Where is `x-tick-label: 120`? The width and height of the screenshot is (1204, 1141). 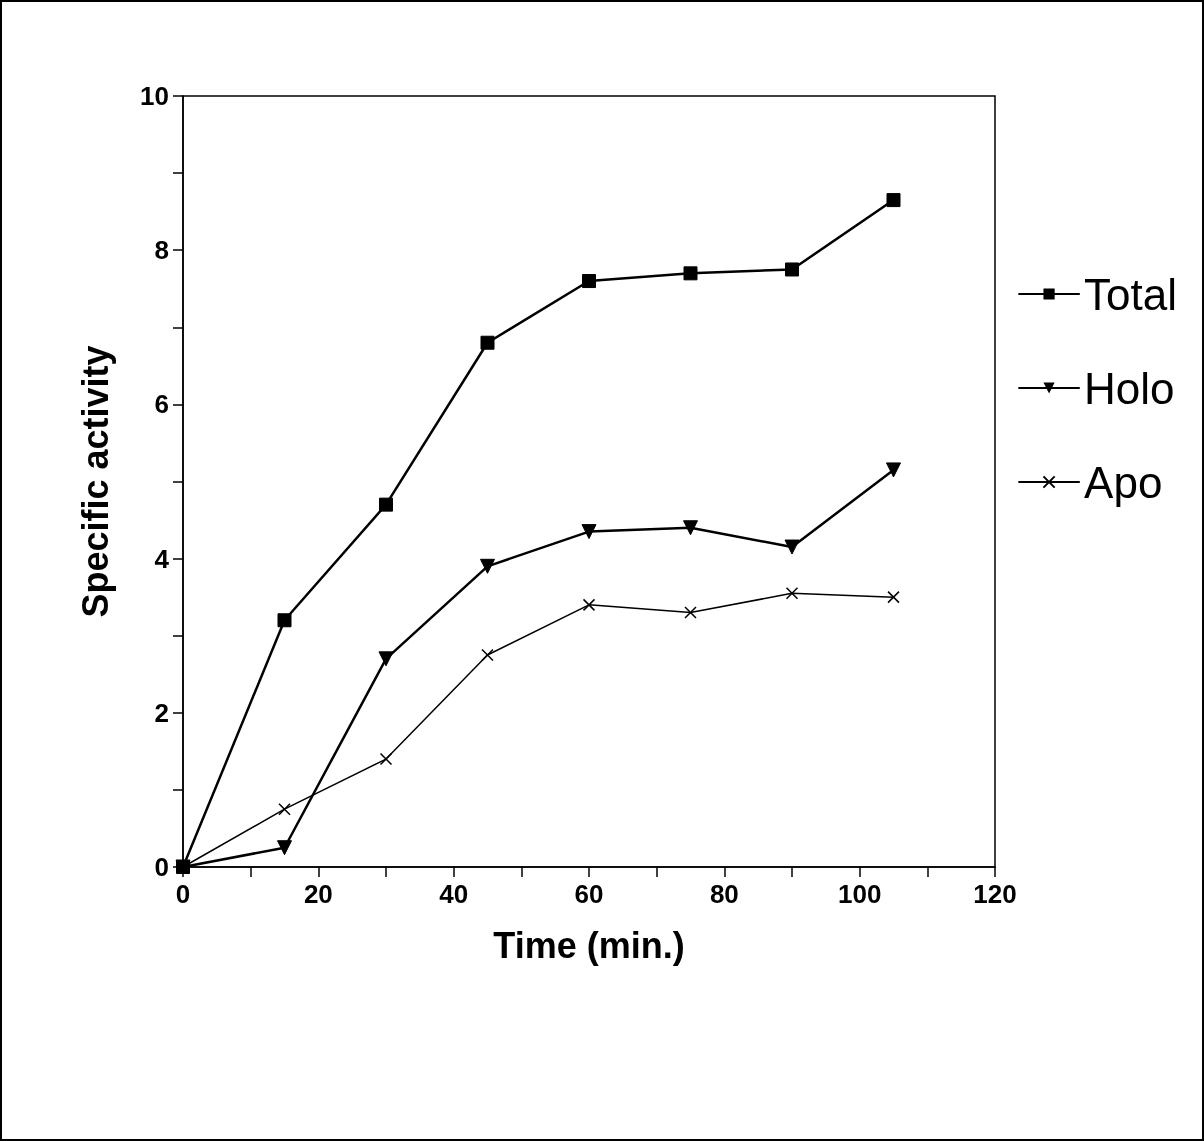 x-tick-label: 120 is located at coordinates (995, 894).